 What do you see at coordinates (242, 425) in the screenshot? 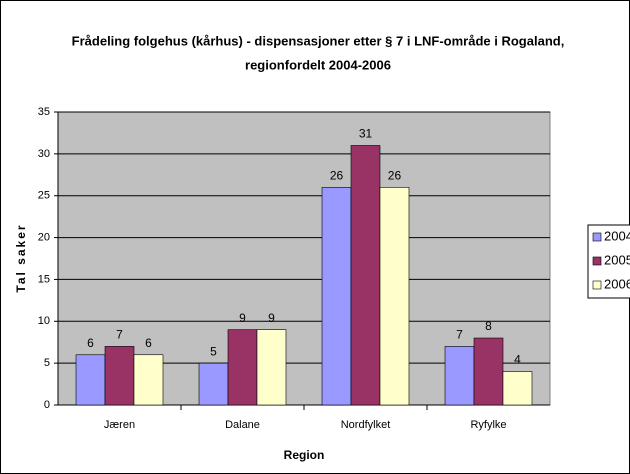
I see `x-tick-label: Dalane` at bounding box center [242, 425].